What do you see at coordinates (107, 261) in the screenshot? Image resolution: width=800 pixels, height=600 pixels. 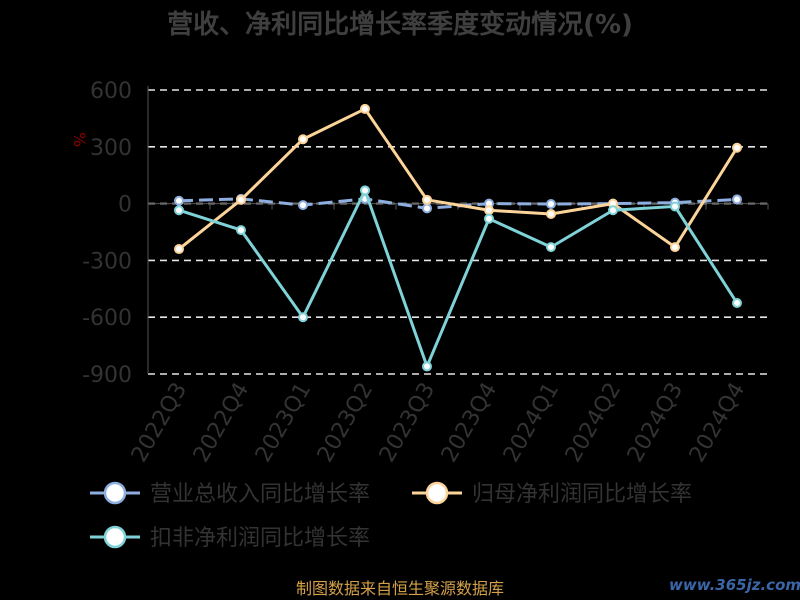 I see `y-tick-label: -300` at bounding box center [107, 261].